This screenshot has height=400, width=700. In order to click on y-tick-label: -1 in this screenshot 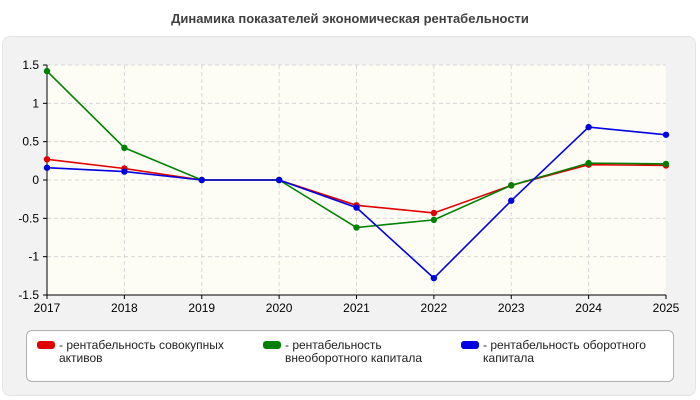, I will do `click(33, 257)`.